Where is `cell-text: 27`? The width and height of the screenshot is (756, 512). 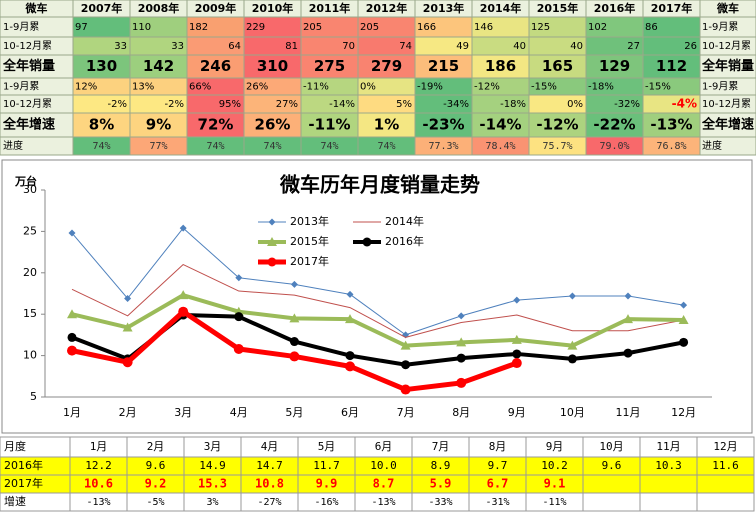 cell-text: 27 is located at coordinates (633, 46).